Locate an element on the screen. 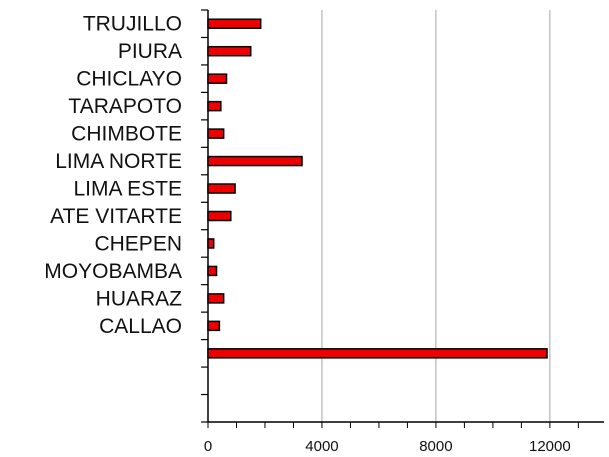 The width and height of the screenshot is (609, 457). x-tick-label-2: 8000 is located at coordinates (435, 446).